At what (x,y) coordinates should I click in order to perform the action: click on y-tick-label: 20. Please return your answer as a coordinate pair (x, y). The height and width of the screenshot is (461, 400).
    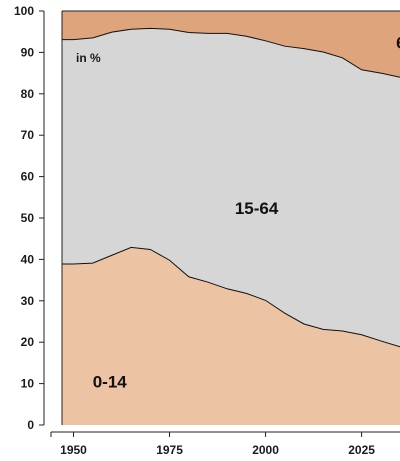
    Looking at the image, I should click on (28, 342).